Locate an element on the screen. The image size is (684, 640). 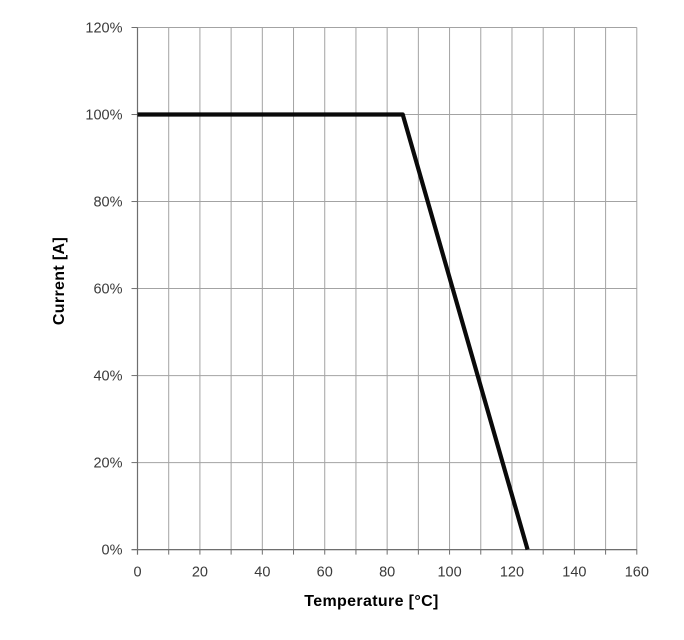
y-tick-label: 0% is located at coordinates (112, 551).